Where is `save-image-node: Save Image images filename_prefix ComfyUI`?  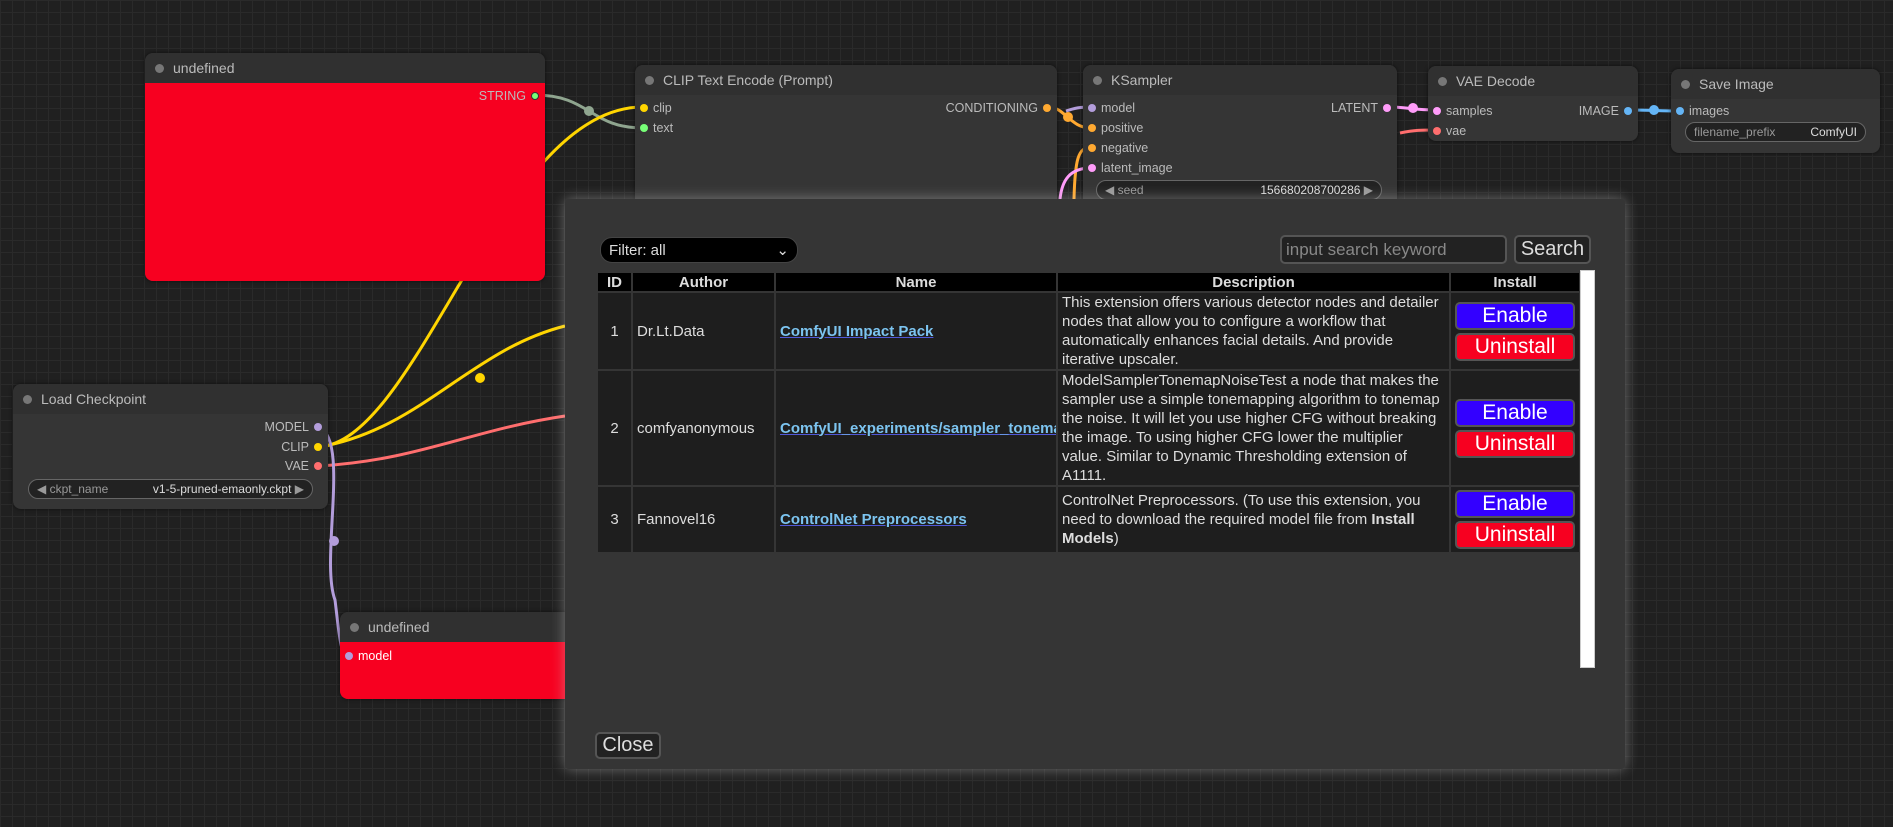
save-image-node: Save Image images filename_prefix ComfyUI is located at coordinates (1775, 111).